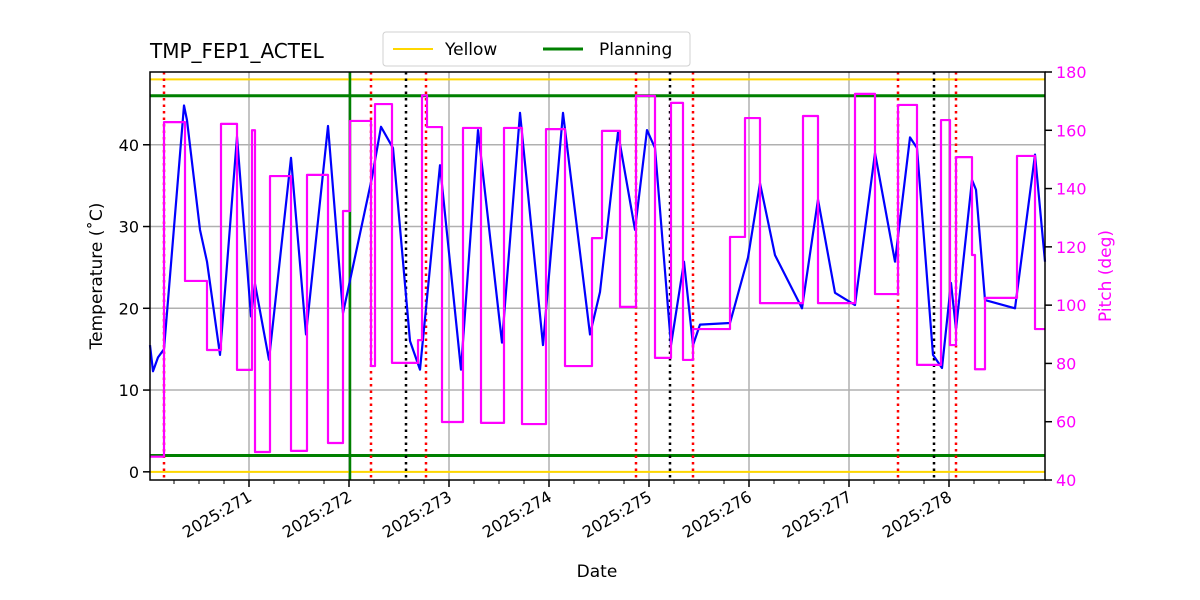  Describe the element at coordinates (217, 514) in the screenshot. I see `x-tick-label: 2025:271` at that location.